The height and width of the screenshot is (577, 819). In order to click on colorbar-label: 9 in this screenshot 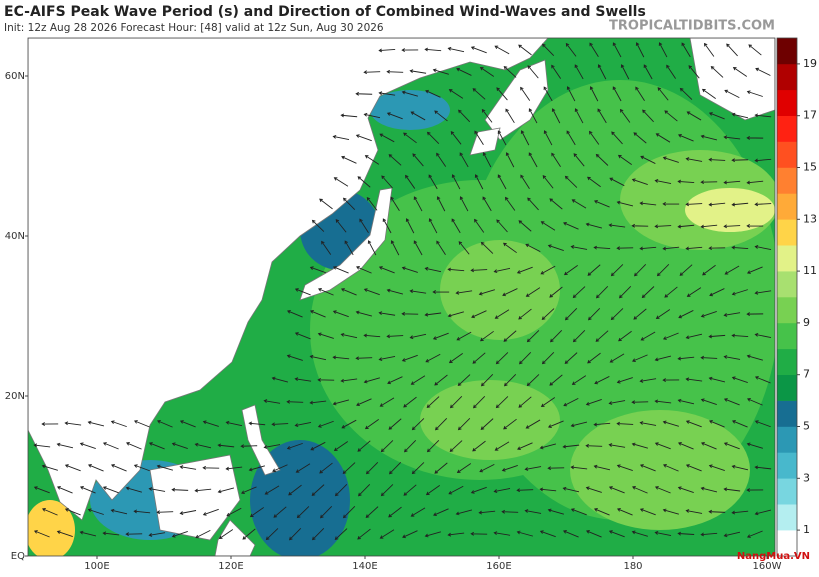, I will do `click(806, 322)`.